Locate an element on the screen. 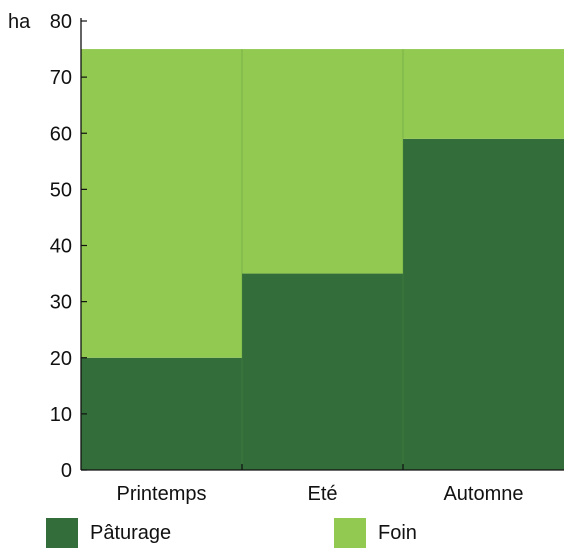 The height and width of the screenshot is (549, 564). x-category-label: Printemps is located at coordinates (161, 494).